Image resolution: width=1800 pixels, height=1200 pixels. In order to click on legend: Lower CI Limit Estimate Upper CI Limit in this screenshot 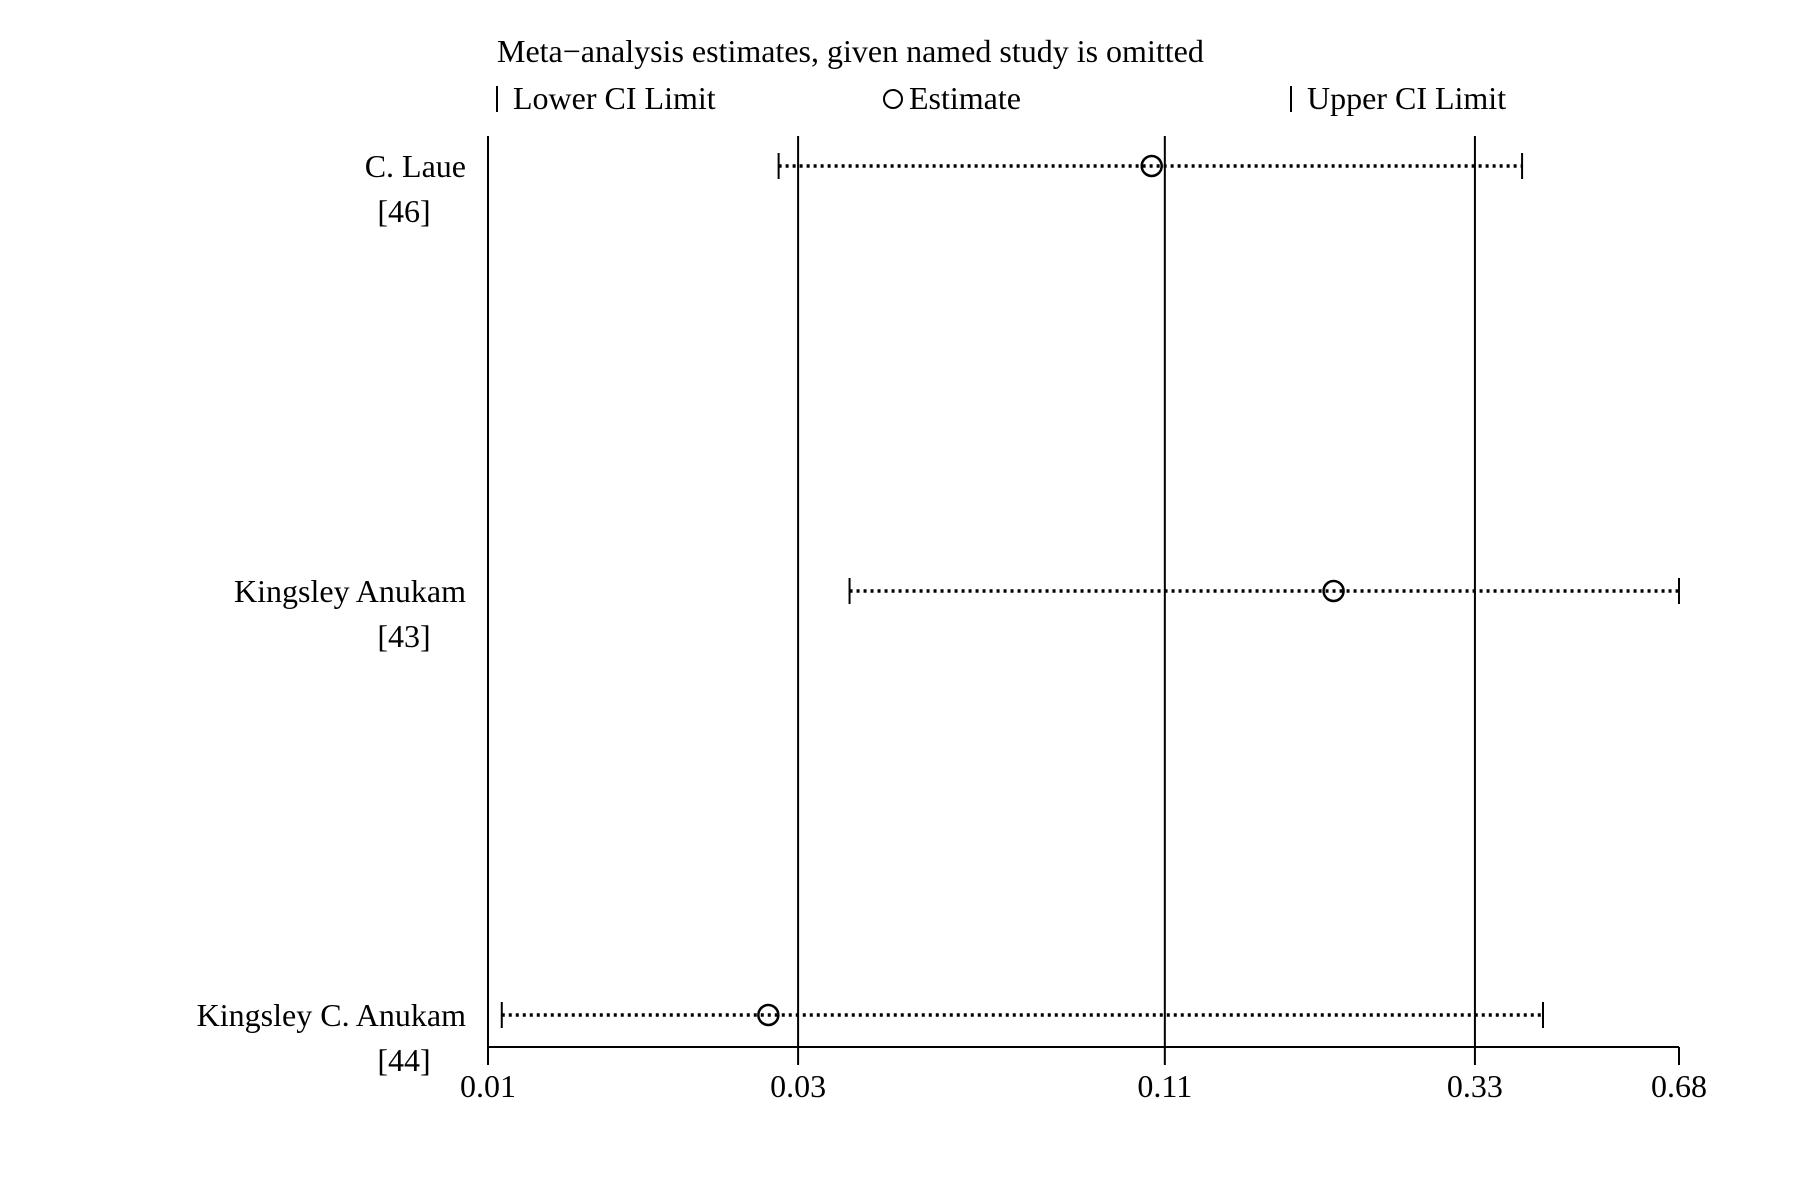, I will do `click(1001, 98)`.